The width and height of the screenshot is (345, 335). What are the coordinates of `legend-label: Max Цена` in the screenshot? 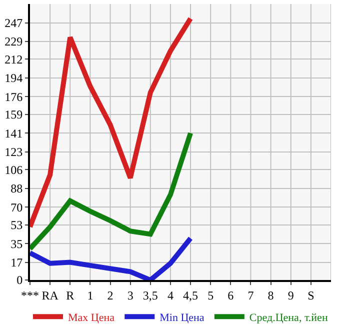 It's located at (91, 318).